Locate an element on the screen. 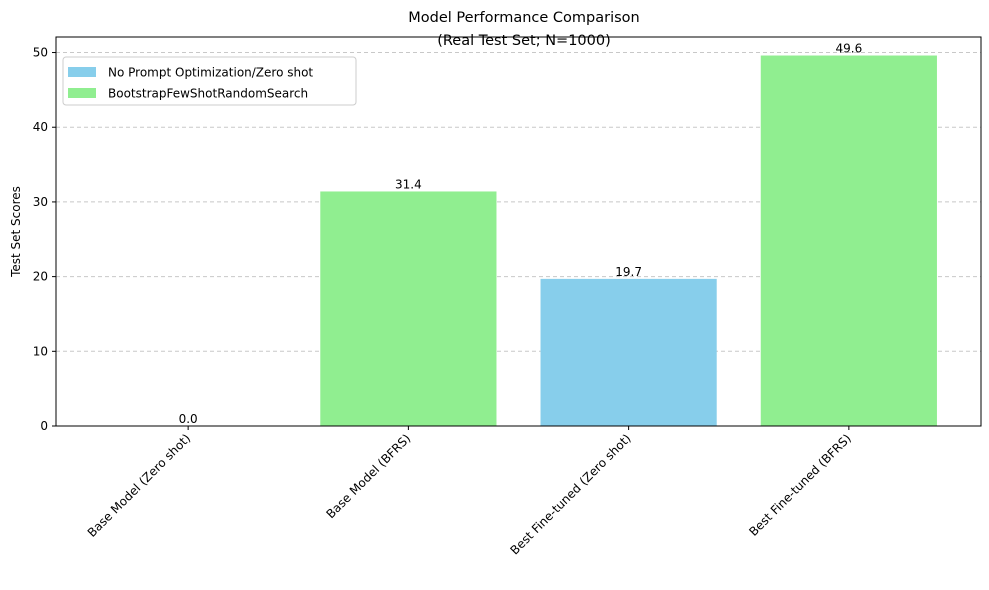  data-label-base-model-bfrs: 31.4 is located at coordinates (408, 184).